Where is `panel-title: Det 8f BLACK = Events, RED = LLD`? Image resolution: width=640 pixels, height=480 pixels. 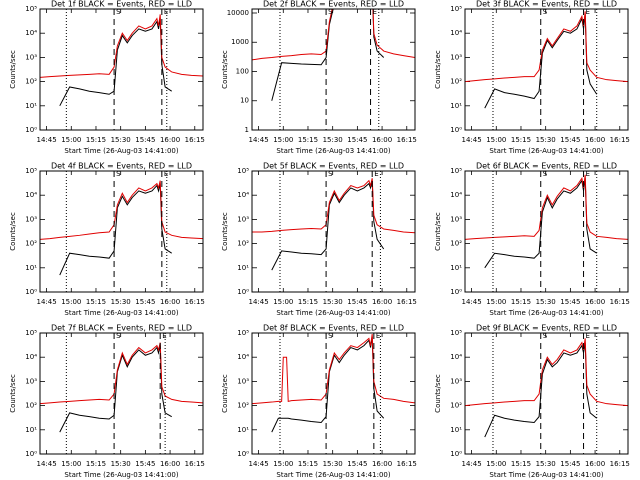
panel-title: Det 8f BLACK = Events, RED = LLD is located at coordinates (333, 328).